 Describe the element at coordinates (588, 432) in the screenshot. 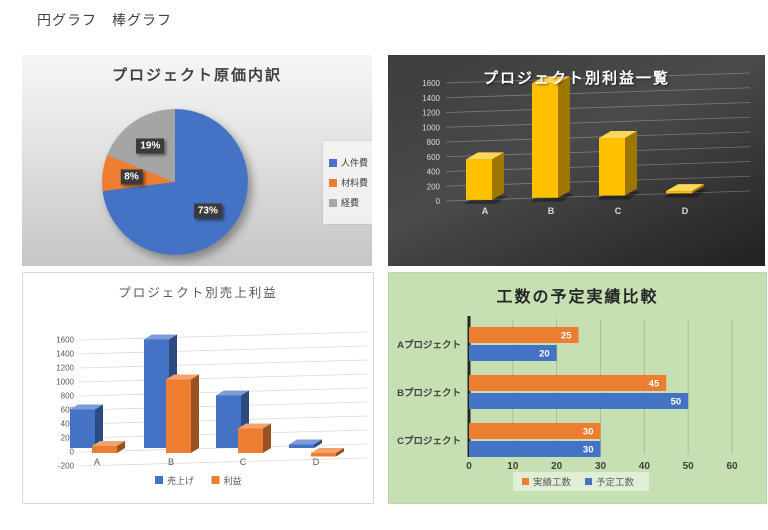

I see `bar-value-label: 30` at that location.